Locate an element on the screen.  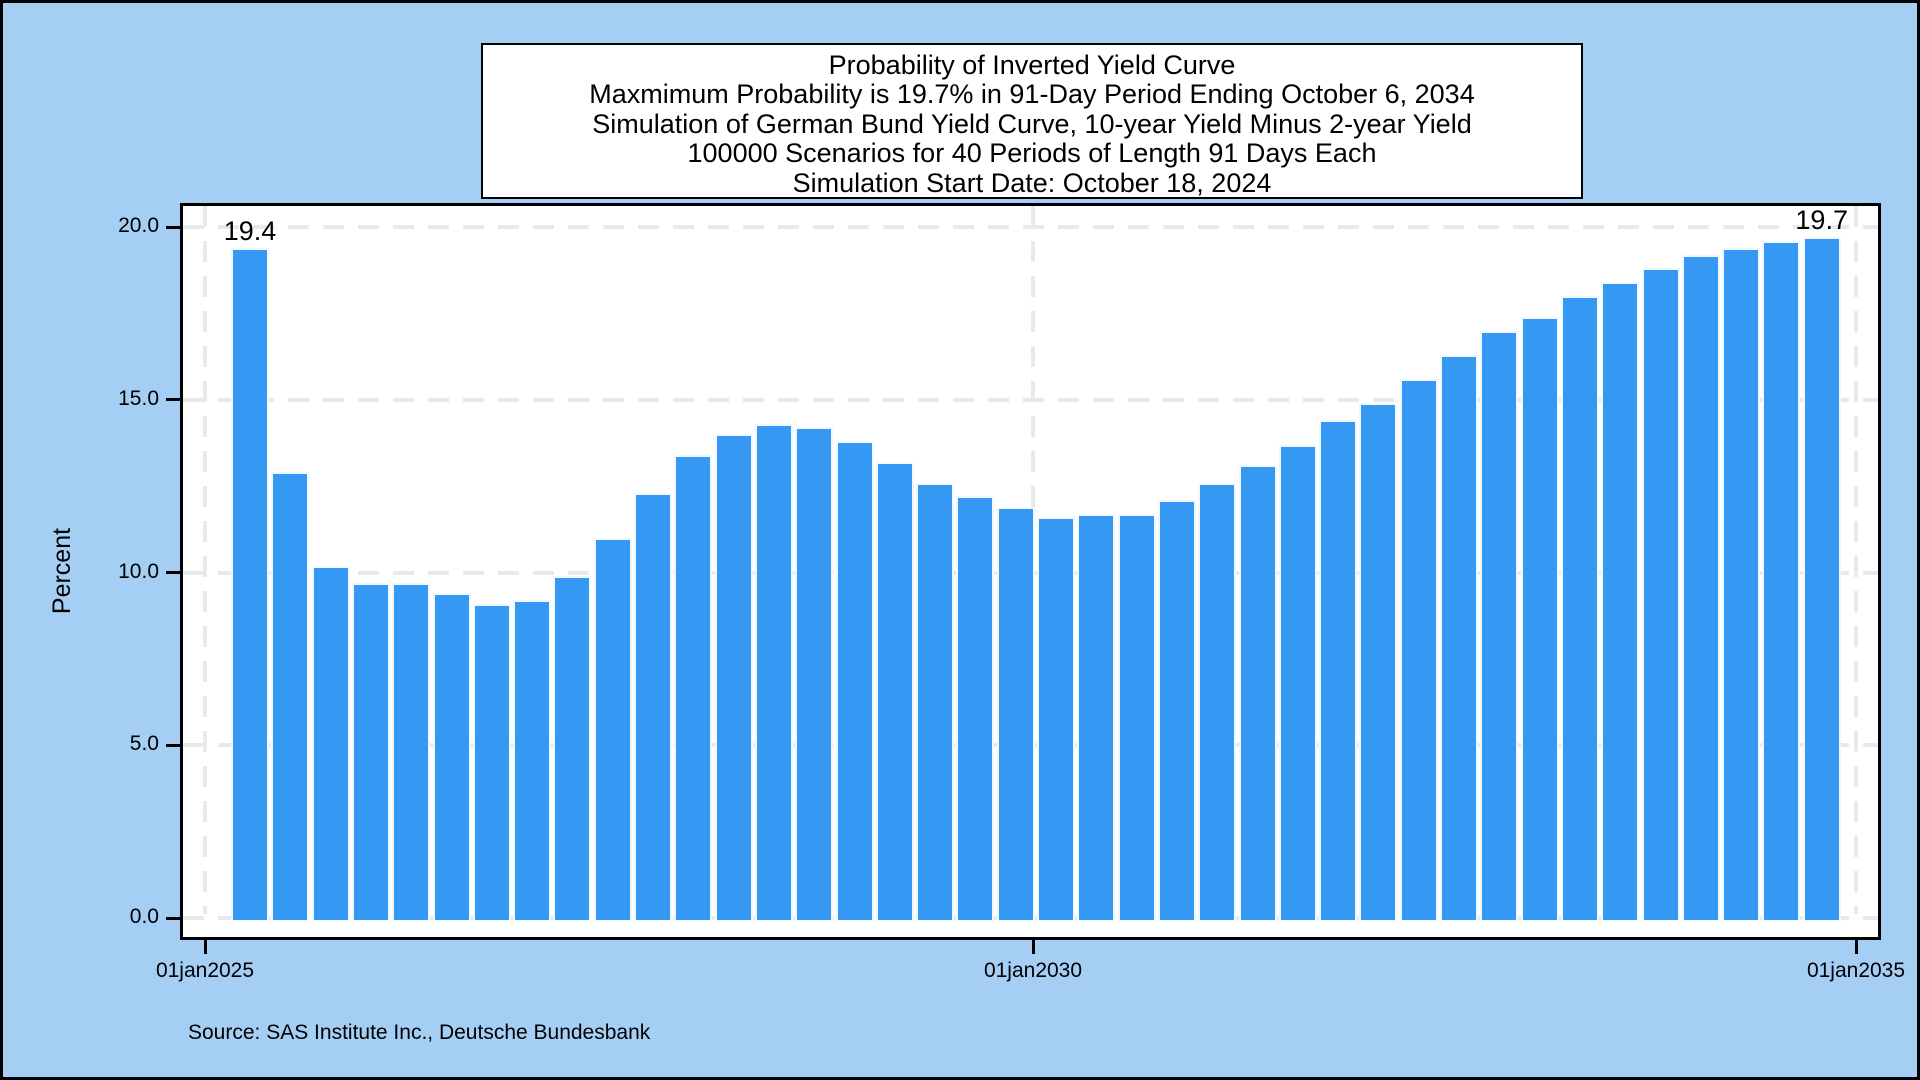
x-tick-label: 01jan2030 is located at coordinates (1033, 970).